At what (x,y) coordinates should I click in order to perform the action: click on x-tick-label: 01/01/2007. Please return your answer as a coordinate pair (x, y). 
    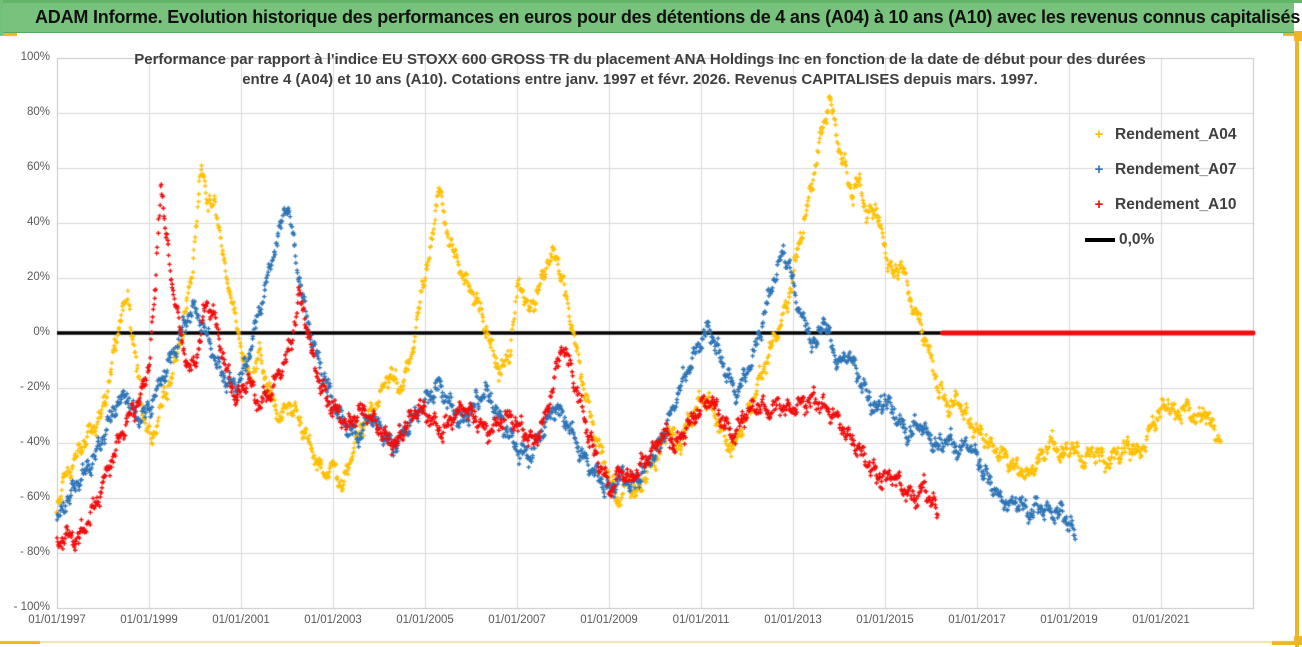
    Looking at the image, I should click on (517, 620).